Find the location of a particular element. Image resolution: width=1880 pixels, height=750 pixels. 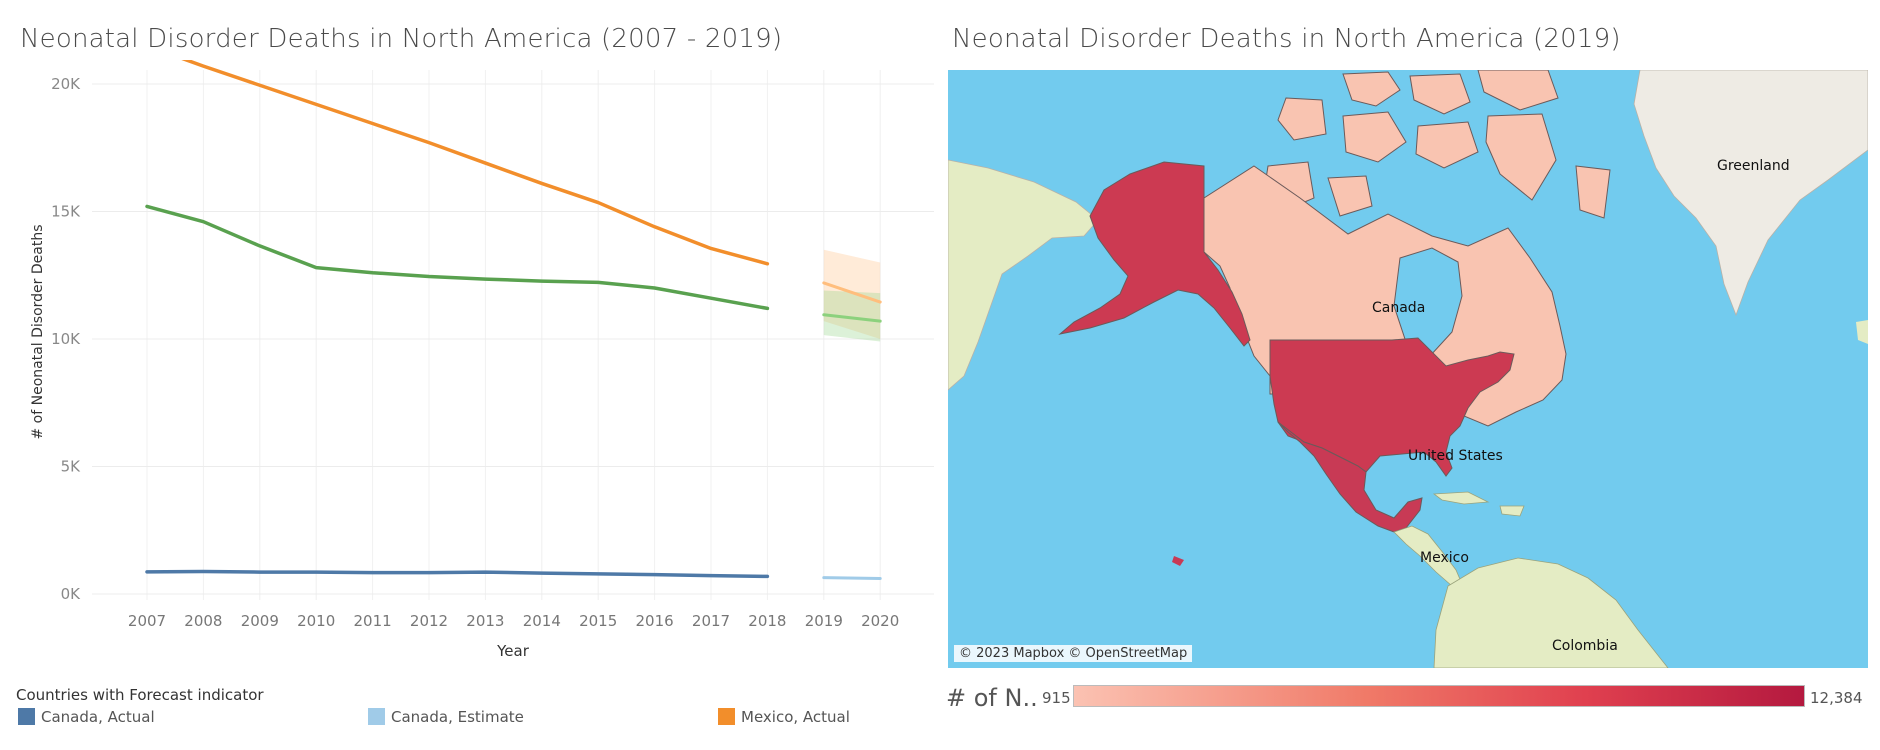

x-tick-label: 2015 is located at coordinates (598, 621).